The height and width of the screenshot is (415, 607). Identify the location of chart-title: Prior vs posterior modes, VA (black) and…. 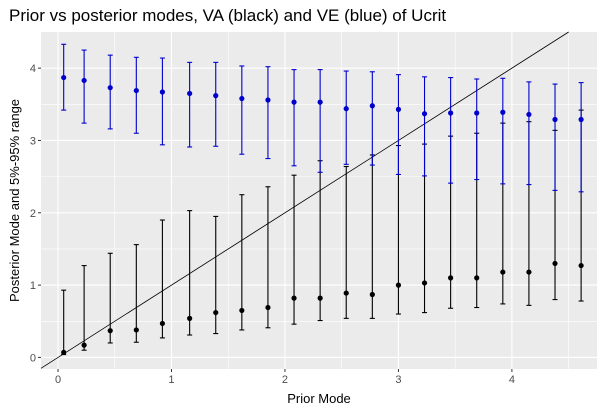
(228, 15).